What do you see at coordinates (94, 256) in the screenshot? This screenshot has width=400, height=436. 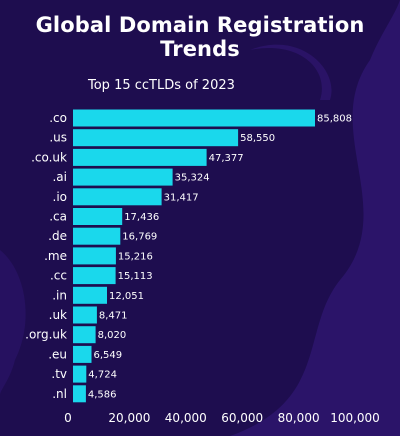 I see `bar-me` at bounding box center [94, 256].